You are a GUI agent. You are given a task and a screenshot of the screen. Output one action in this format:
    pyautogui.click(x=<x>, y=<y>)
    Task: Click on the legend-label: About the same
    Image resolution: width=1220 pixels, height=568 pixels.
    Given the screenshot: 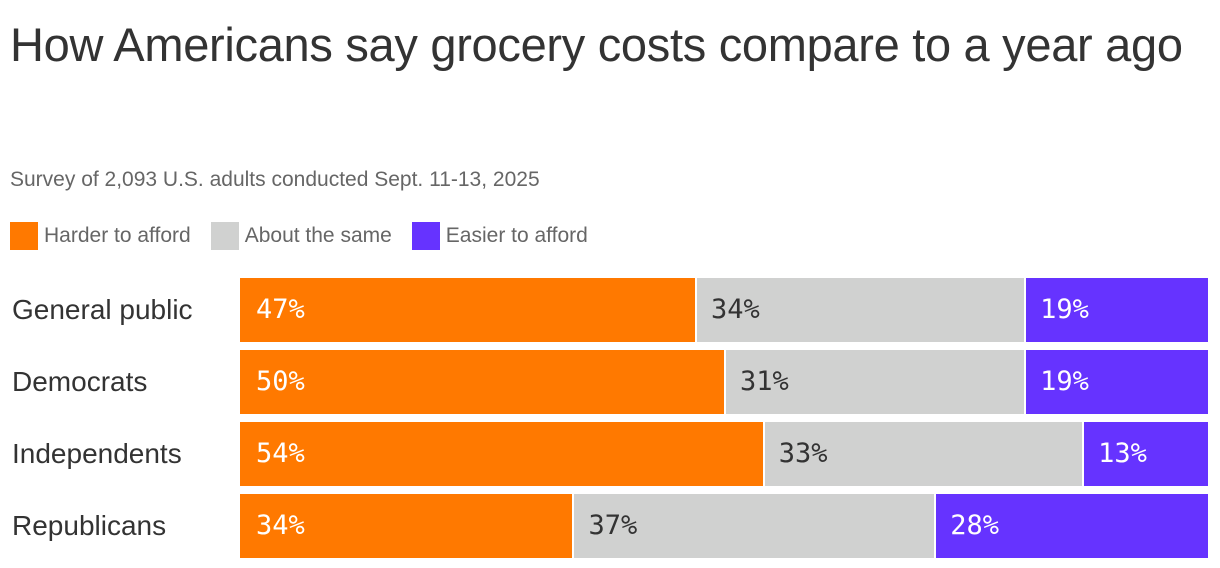 What is the action you would take?
    pyautogui.click(x=318, y=235)
    